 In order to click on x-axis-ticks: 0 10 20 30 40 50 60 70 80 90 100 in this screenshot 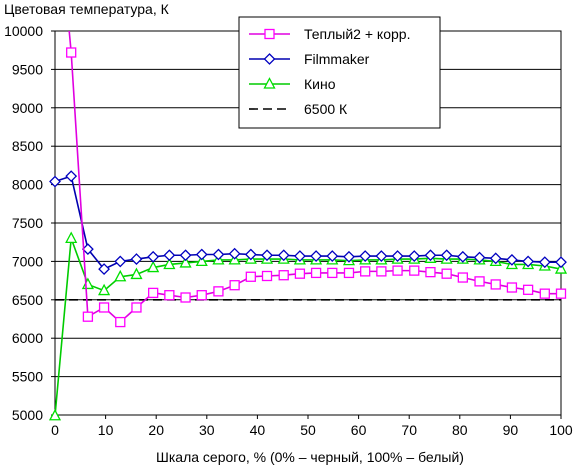, I will do `click(312, 426)`.